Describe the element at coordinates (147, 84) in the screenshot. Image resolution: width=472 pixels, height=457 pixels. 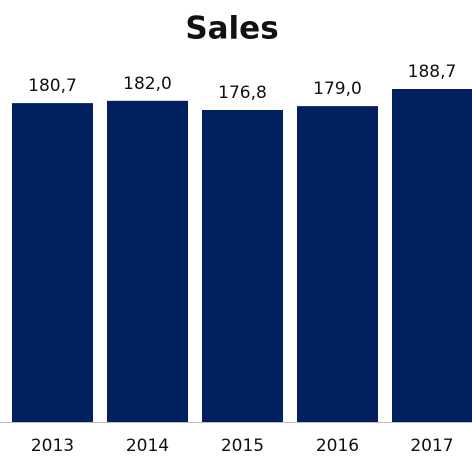
I see `data-label: 182,0` at that location.